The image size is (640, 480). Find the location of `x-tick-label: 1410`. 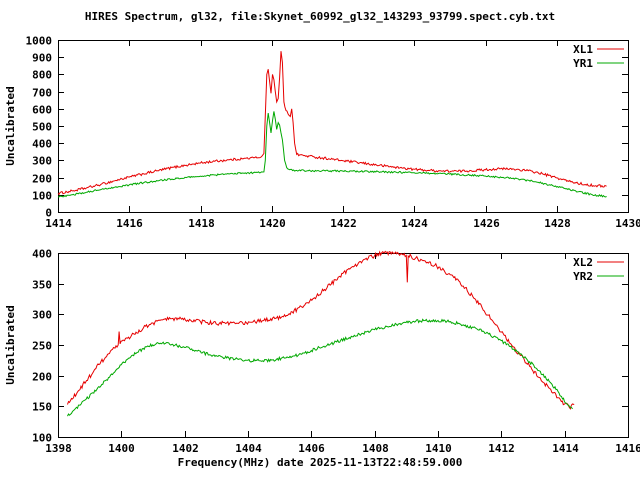

x-tick-label: 1410 is located at coordinates (438, 448).